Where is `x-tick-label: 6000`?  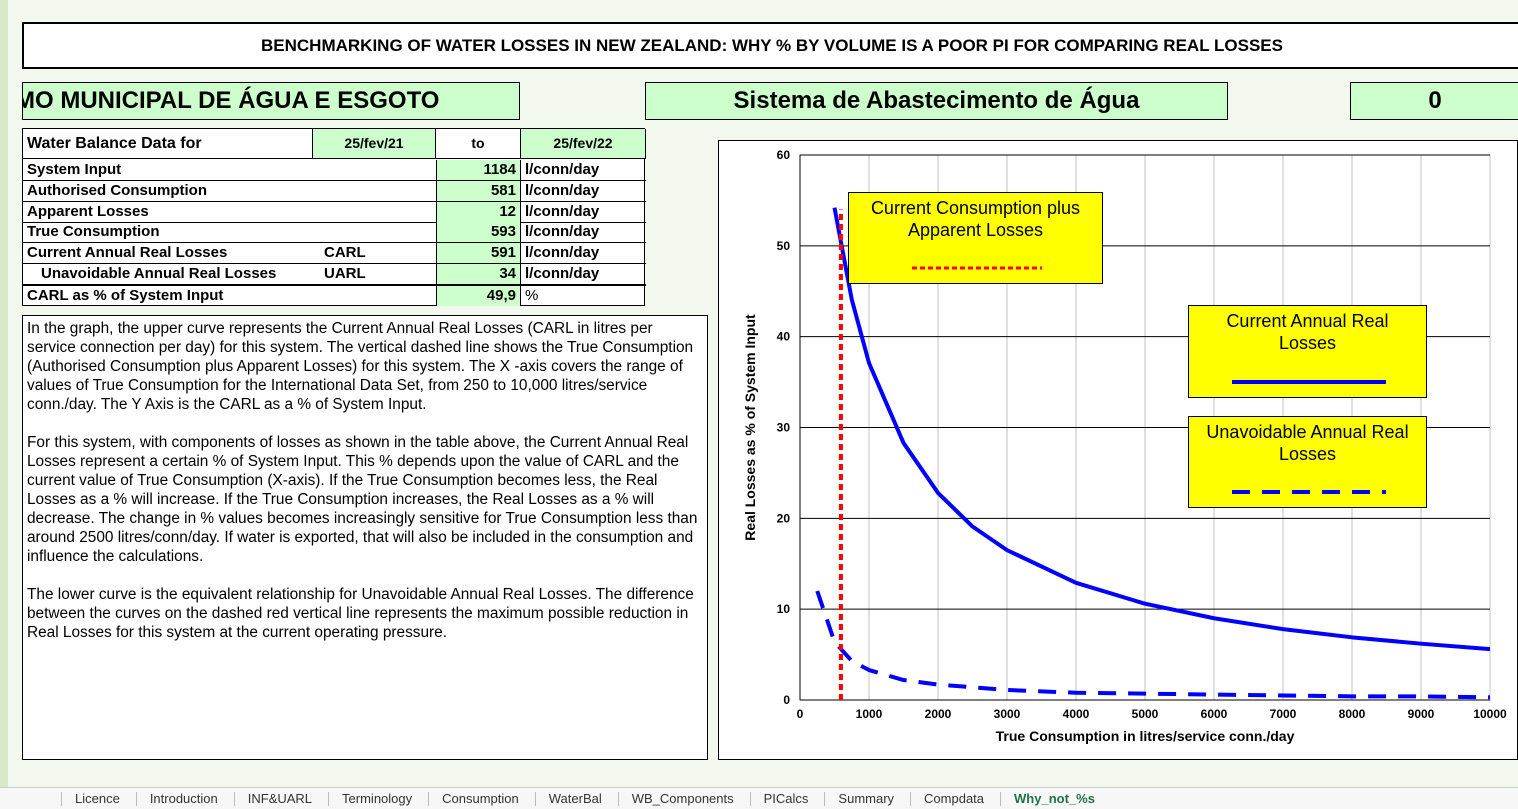 x-tick-label: 6000 is located at coordinates (1214, 714).